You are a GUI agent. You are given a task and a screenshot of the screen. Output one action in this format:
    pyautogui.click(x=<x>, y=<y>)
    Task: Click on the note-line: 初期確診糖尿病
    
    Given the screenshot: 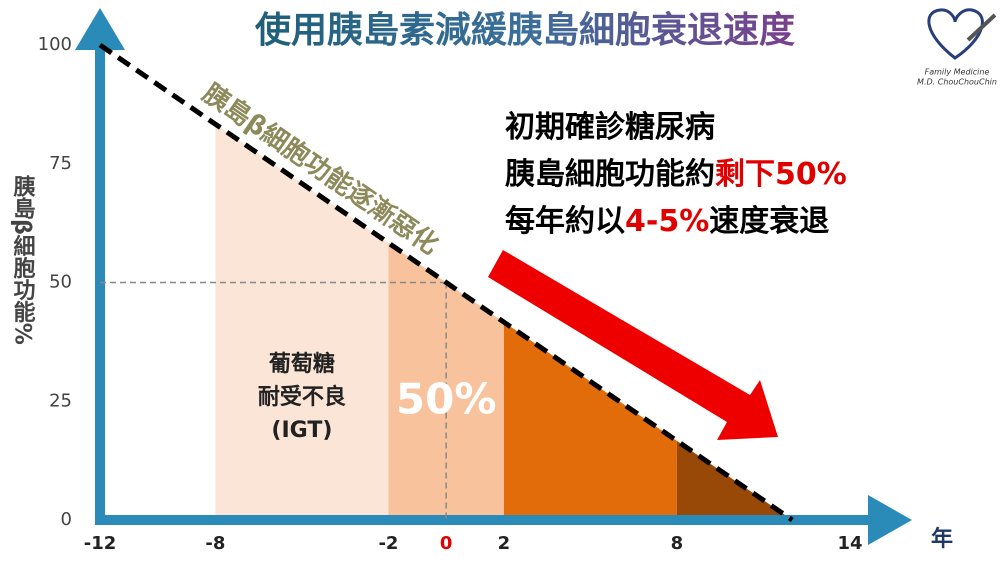 What is the action you would take?
    pyautogui.click(x=610, y=127)
    